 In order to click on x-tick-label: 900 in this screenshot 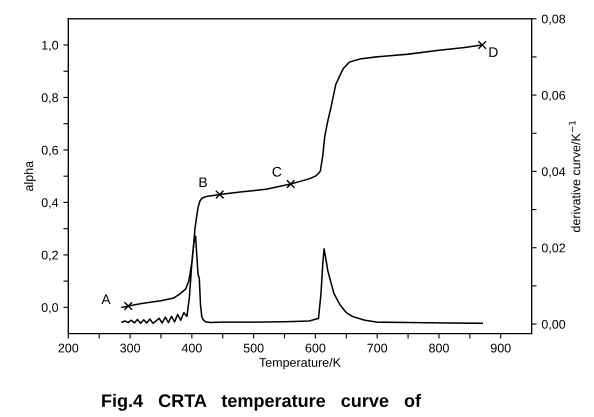, I will do `click(500, 348)`.